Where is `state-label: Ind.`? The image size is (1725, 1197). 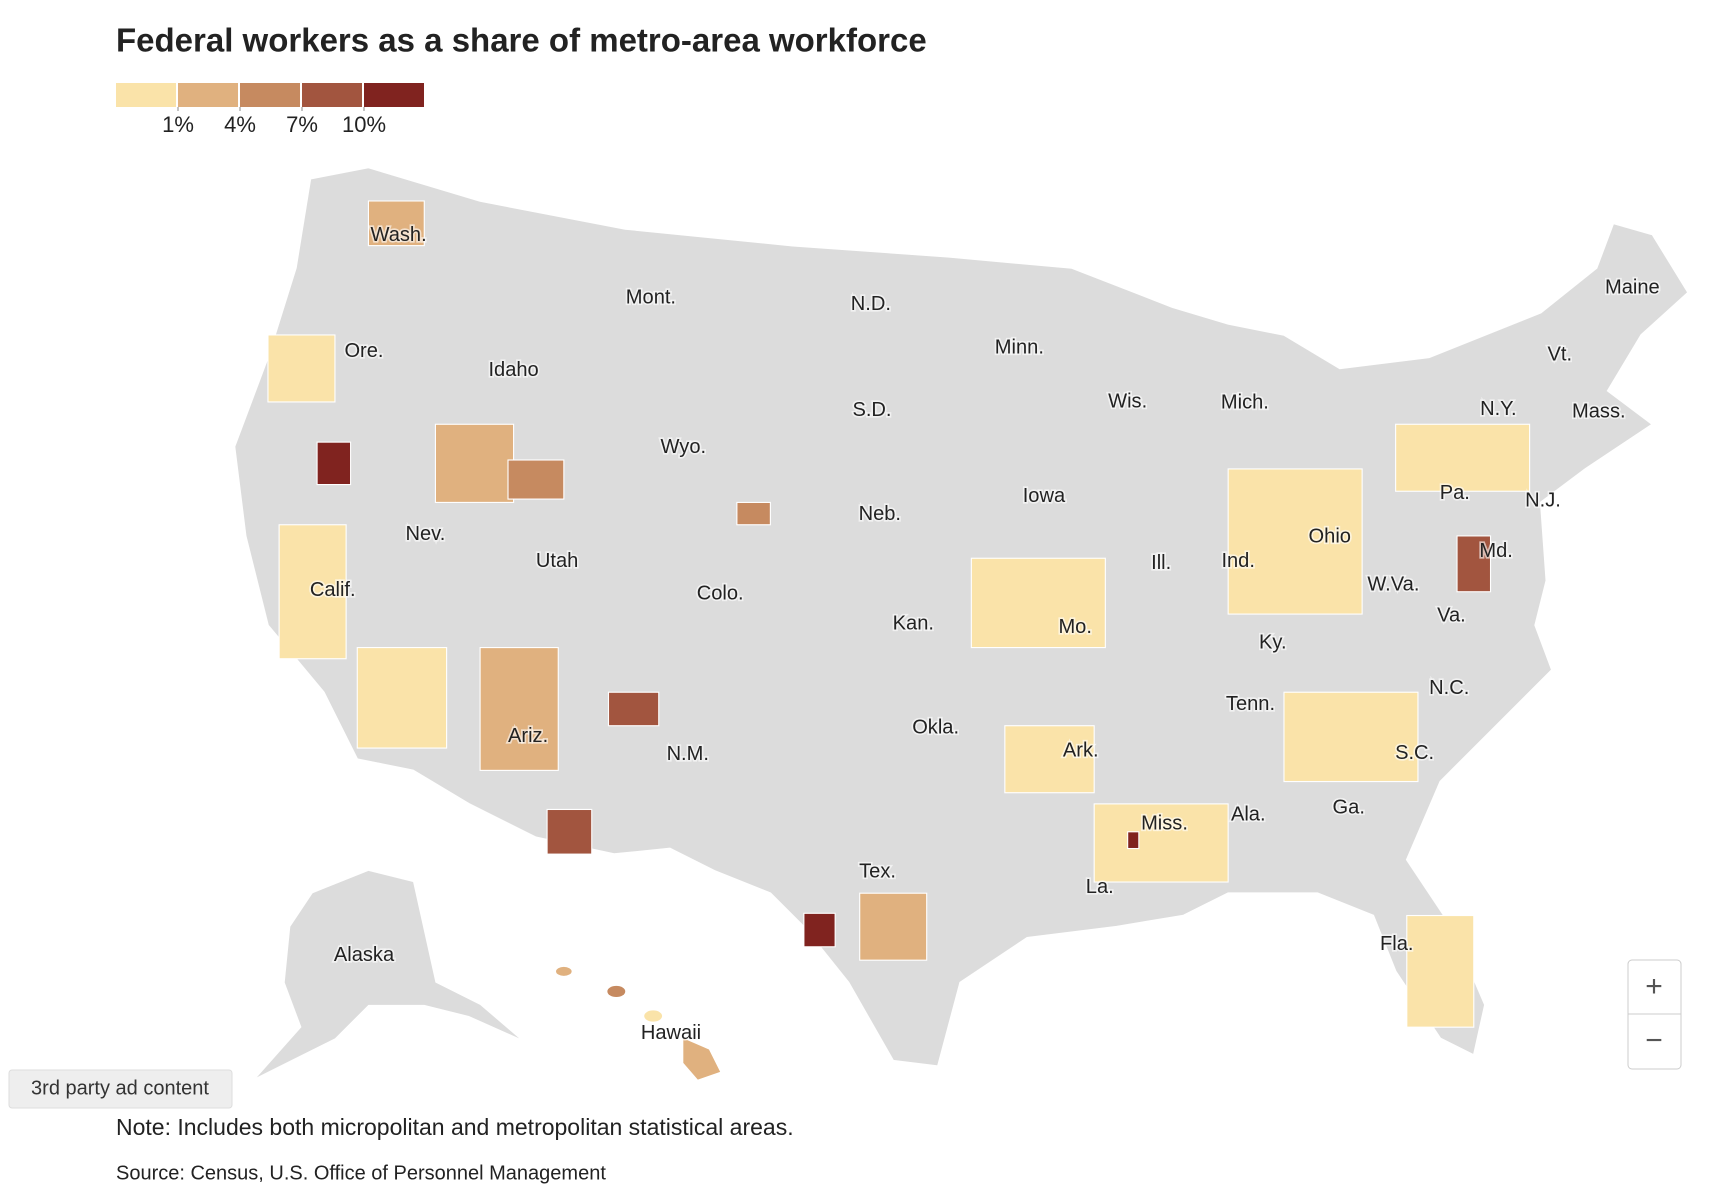
state-label: Ind. is located at coordinates (1238, 561).